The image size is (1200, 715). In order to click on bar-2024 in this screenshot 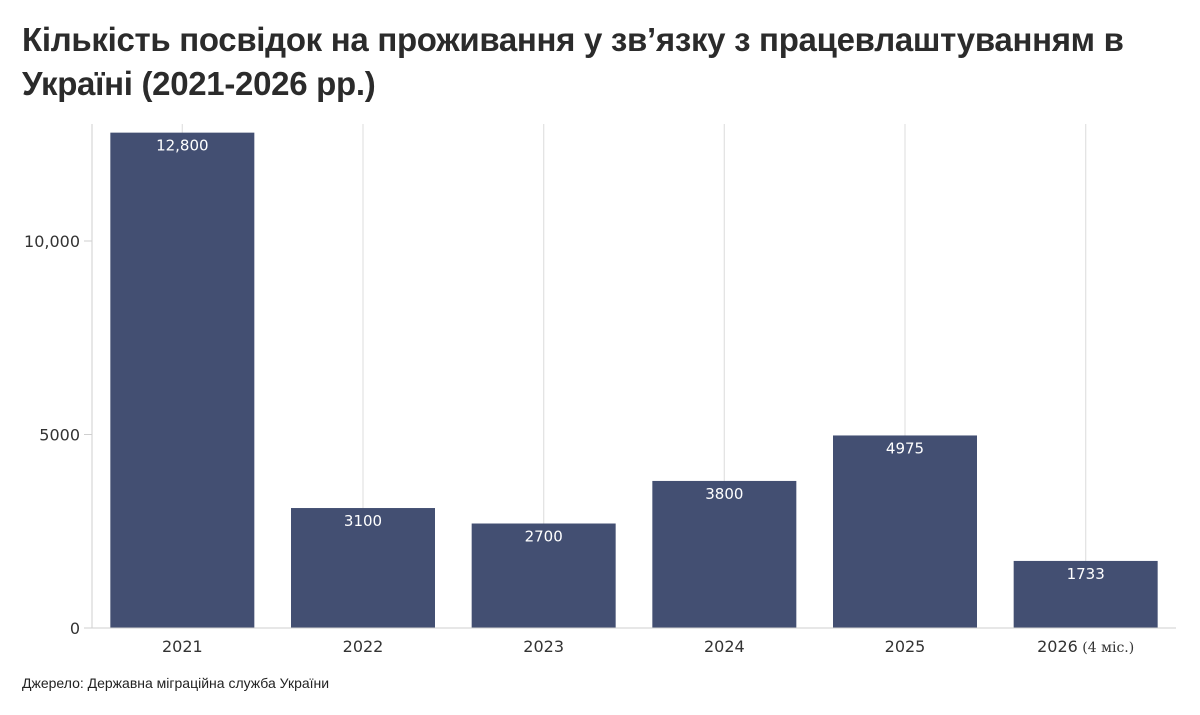, I will do `click(724, 554)`.